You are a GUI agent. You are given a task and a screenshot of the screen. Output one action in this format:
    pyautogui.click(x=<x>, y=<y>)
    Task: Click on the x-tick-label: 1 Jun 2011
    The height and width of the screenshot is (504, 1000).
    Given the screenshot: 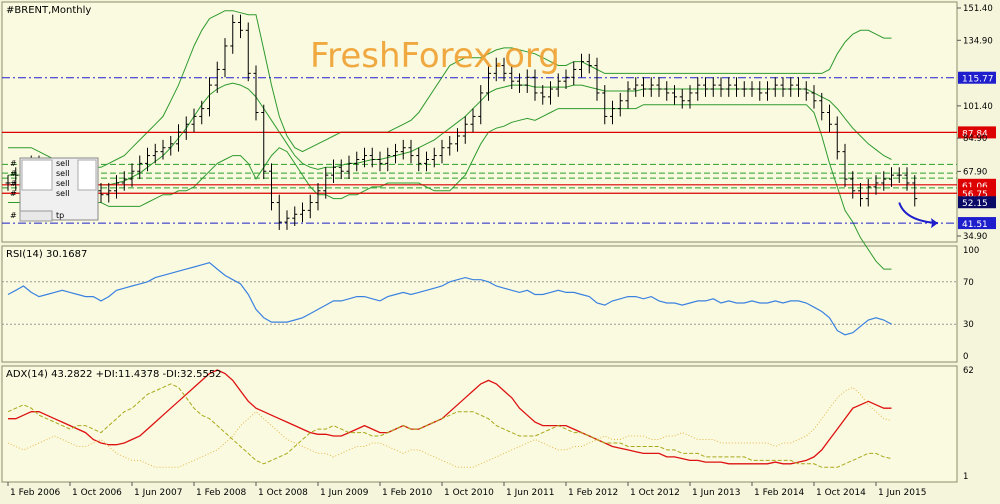 What is the action you would take?
    pyautogui.click(x=530, y=493)
    